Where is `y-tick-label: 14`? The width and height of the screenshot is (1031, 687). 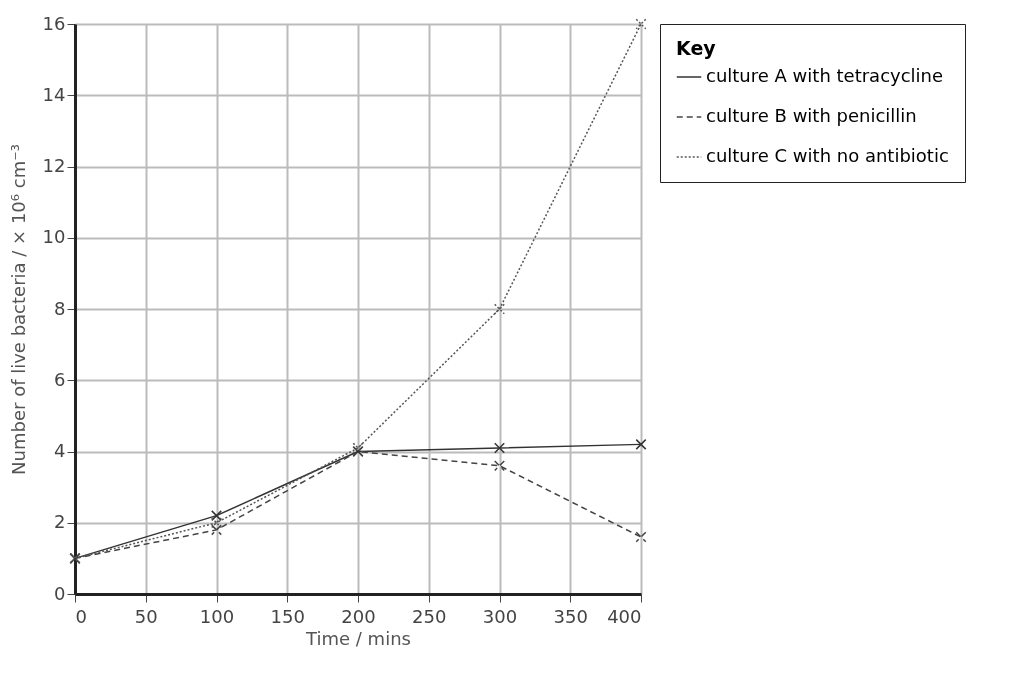
y-tick-label: 14 is located at coordinates (54, 94).